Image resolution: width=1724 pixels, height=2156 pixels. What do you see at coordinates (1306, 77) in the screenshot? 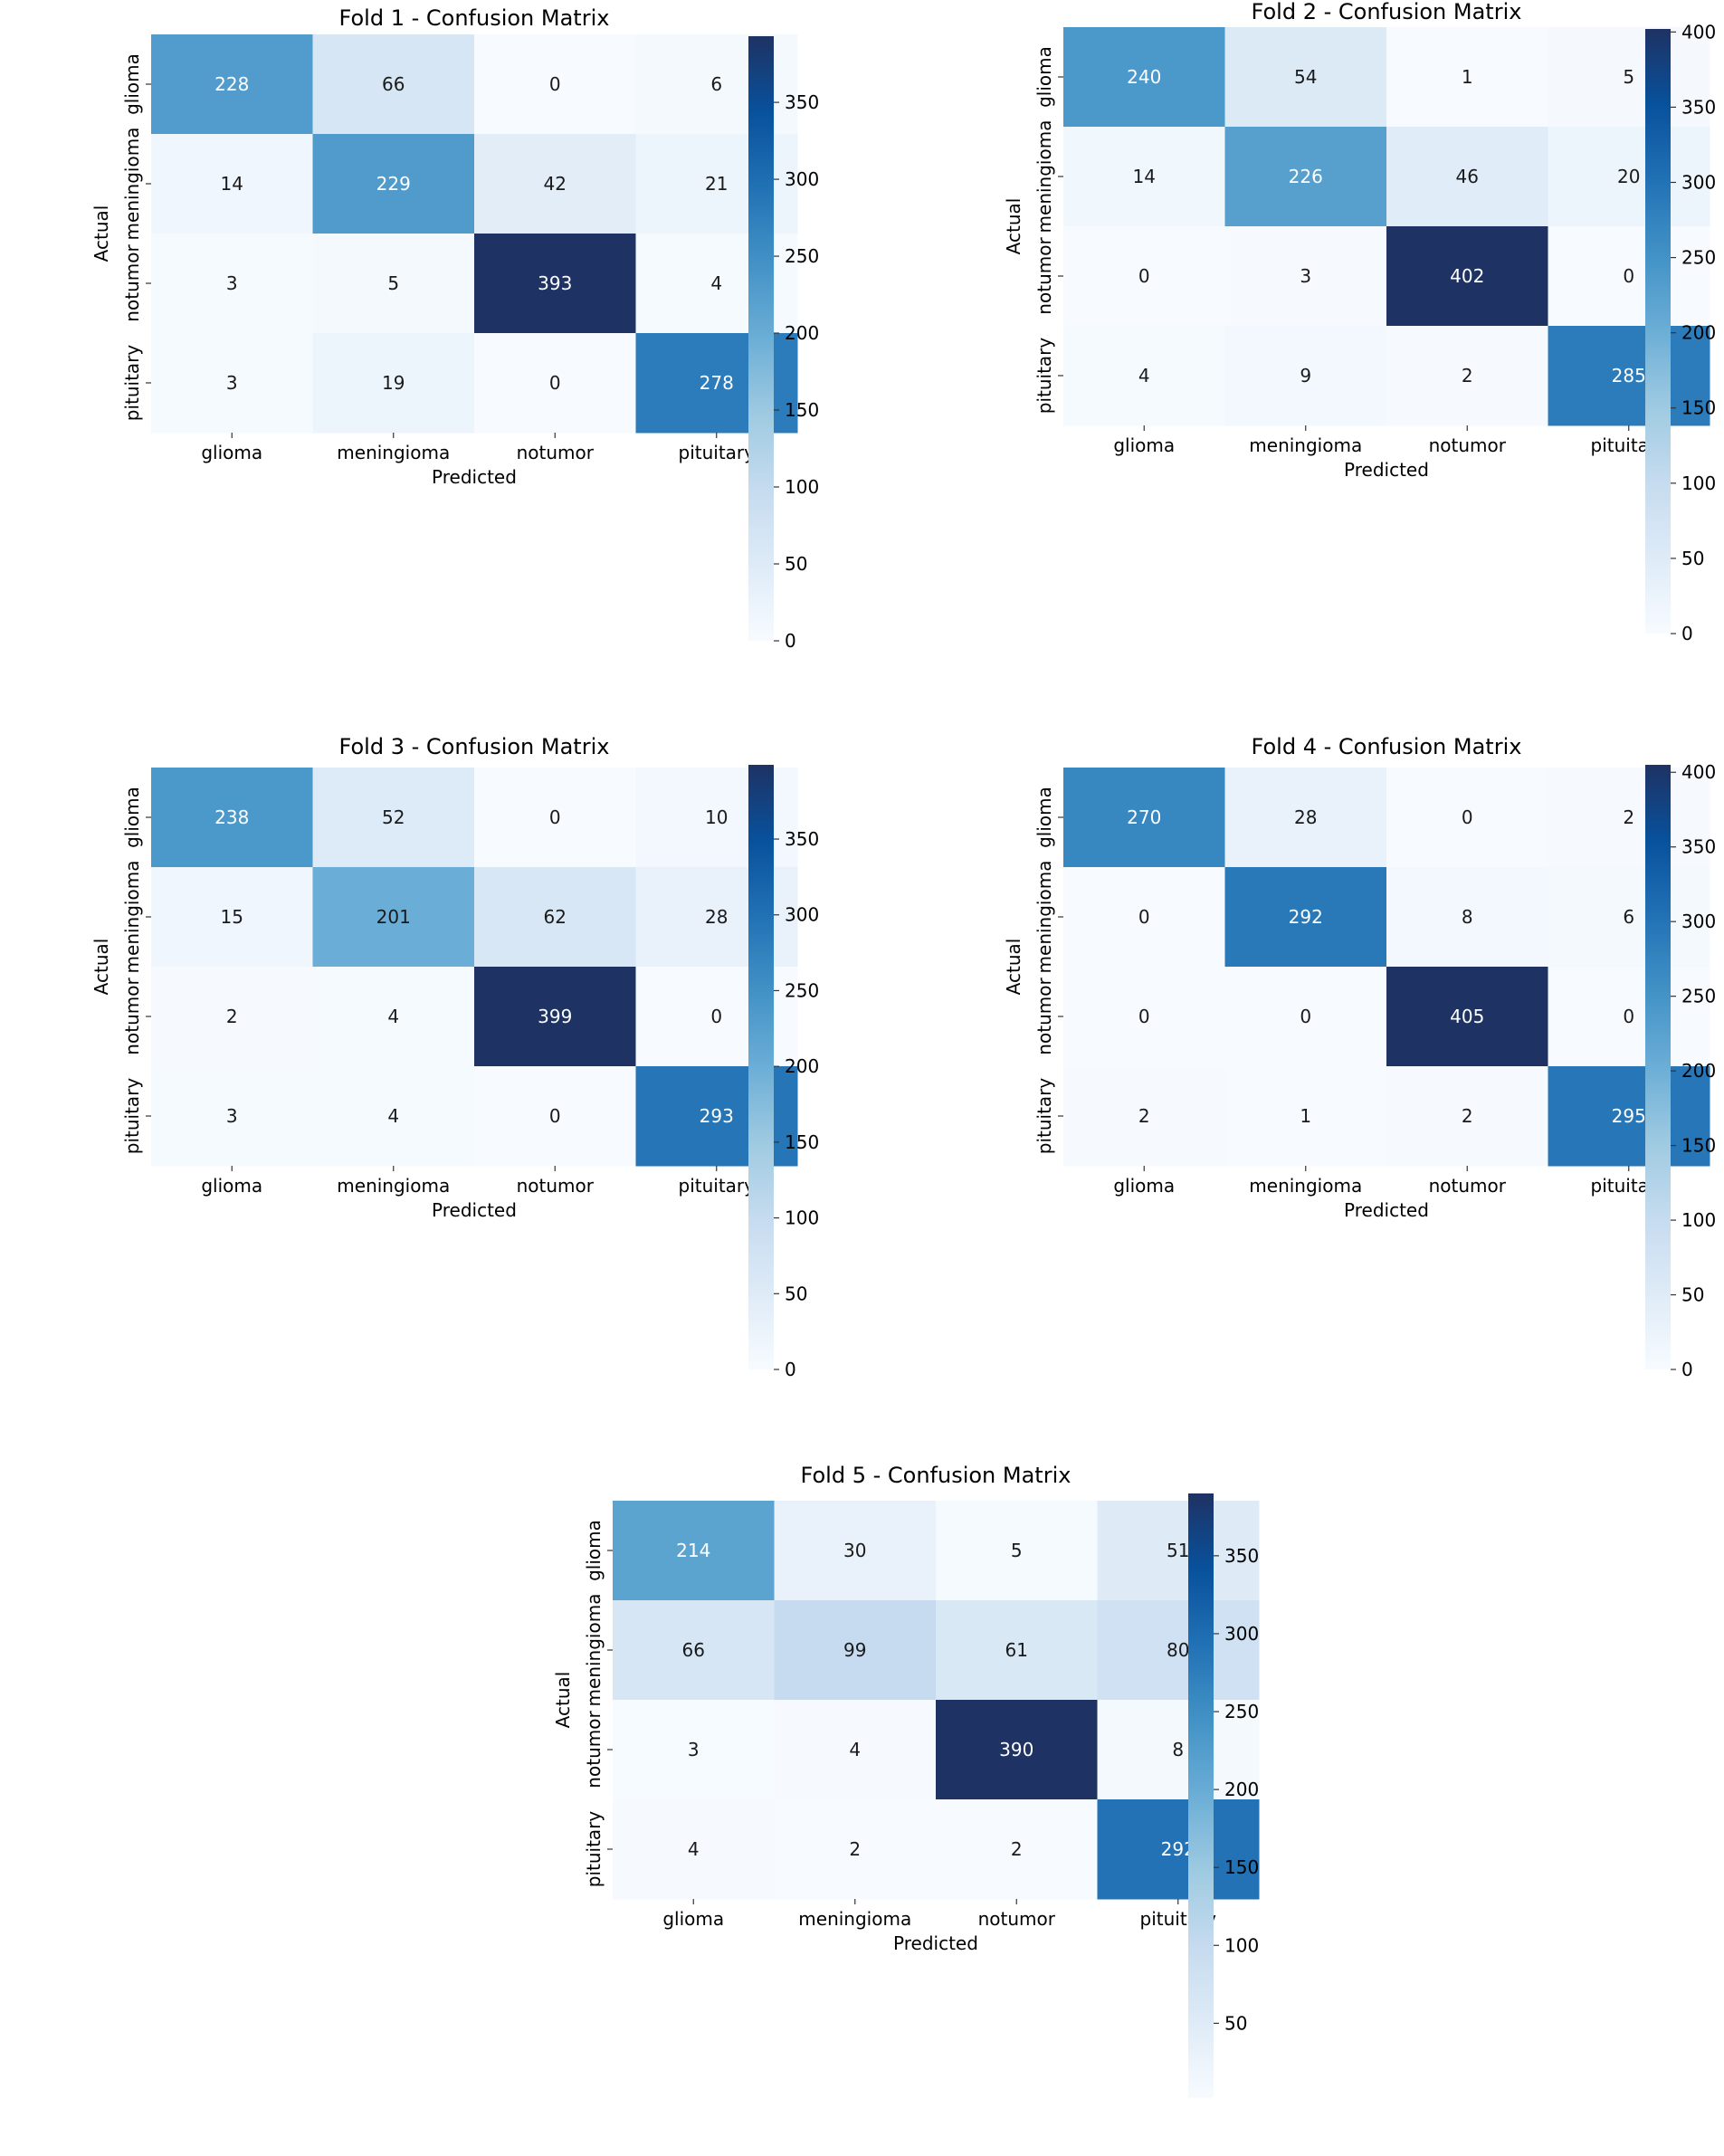
I see `cell-value-label: 54` at bounding box center [1306, 77].